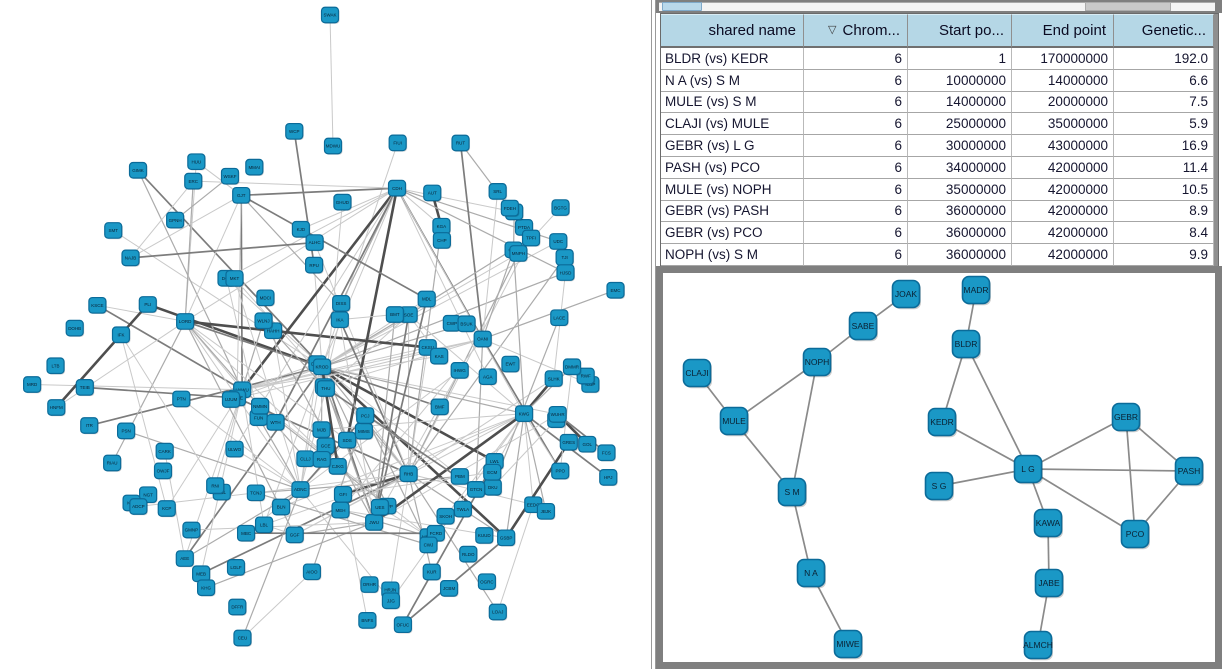  I want to click on table-cell: GEBR (vs) PCO, so click(732, 233).